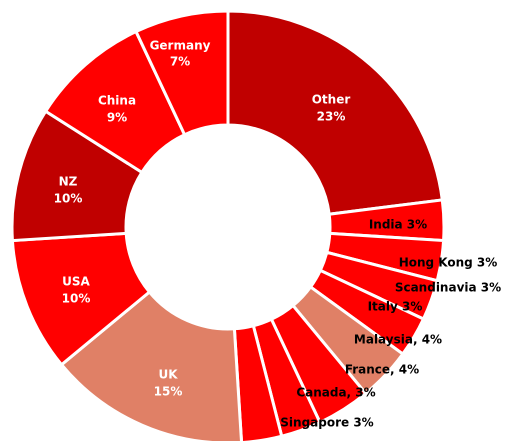 Image resolution: width=514 pixels, height=445 pixels. What do you see at coordinates (180, 46) in the screenshot?
I see `slice-label: Germany` at bounding box center [180, 46].